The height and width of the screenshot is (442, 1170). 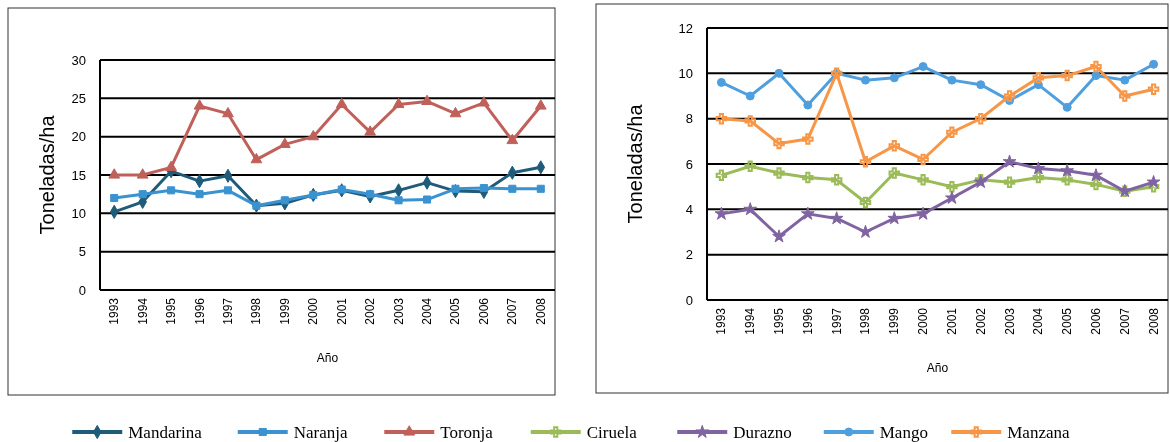 What do you see at coordinates (165, 432) in the screenshot?
I see `legend-label: Mandarina` at bounding box center [165, 432].